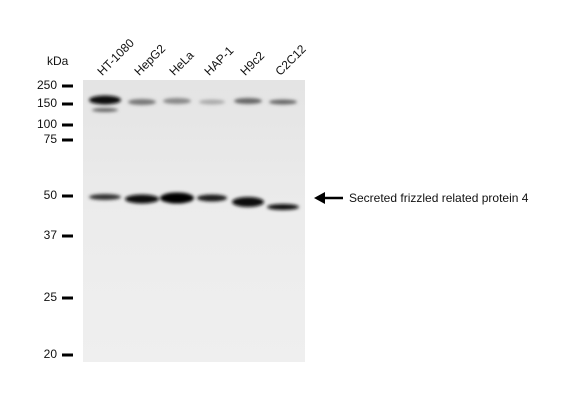 The height and width of the screenshot is (415, 577). What do you see at coordinates (218, 60) in the screenshot?
I see `lane-label: HAP-1` at bounding box center [218, 60].